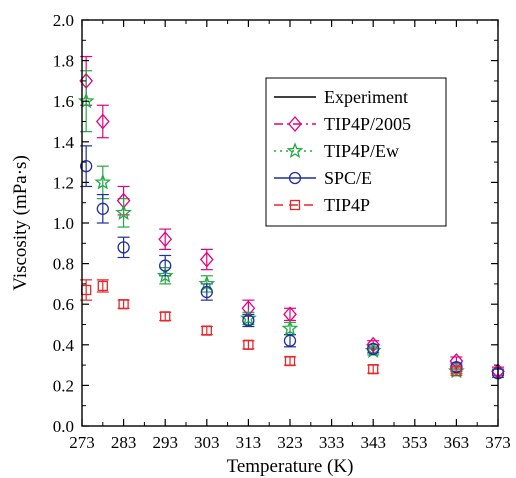 This screenshot has height=478, width=516. What do you see at coordinates (457, 442) in the screenshot?
I see `x-tick-label: 363` at bounding box center [457, 442].